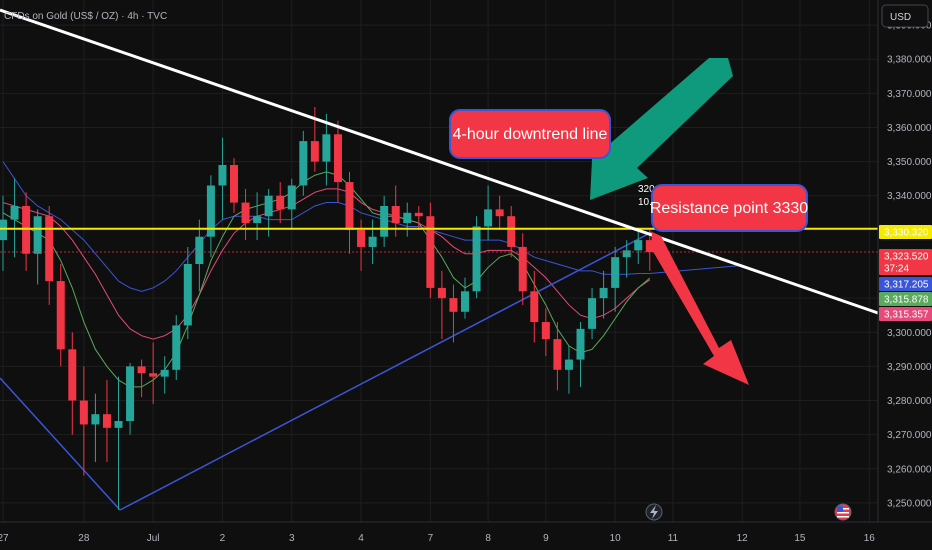 The height and width of the screenshot is (550, 932). Describe the element at coordinates (909, 196) in the screenshot. I see `price-axis-label: 3,340.000` at that location.